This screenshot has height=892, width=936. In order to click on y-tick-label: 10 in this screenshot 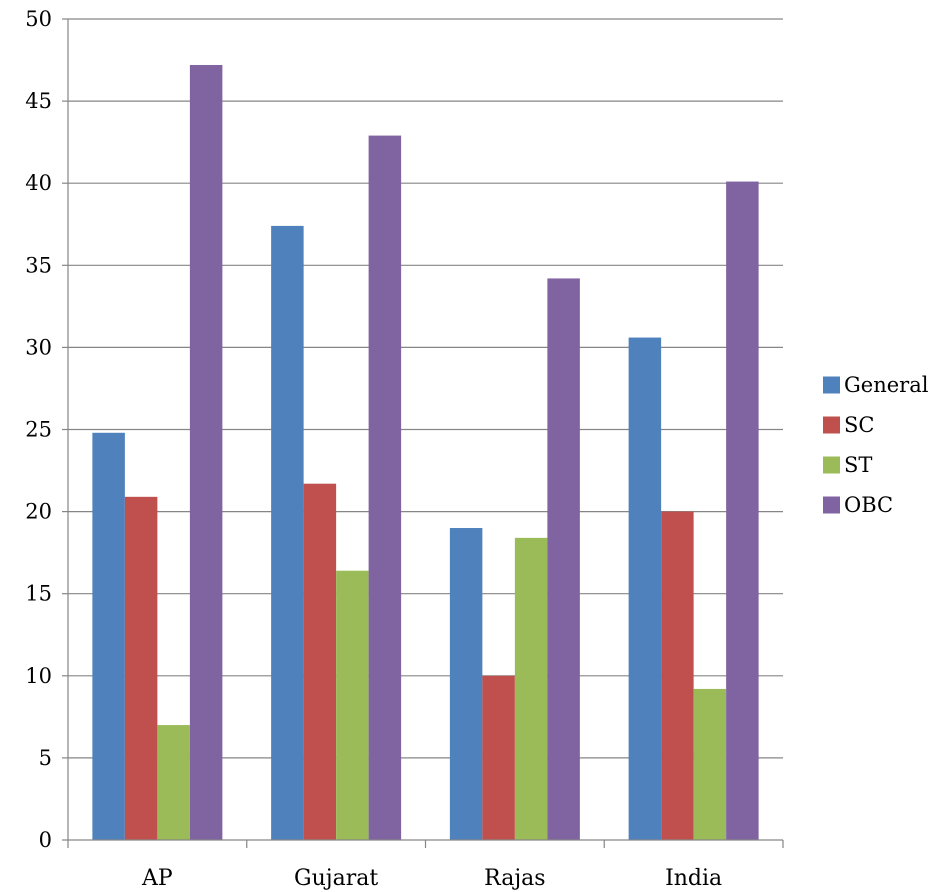, I will do `click(38, 676)`.